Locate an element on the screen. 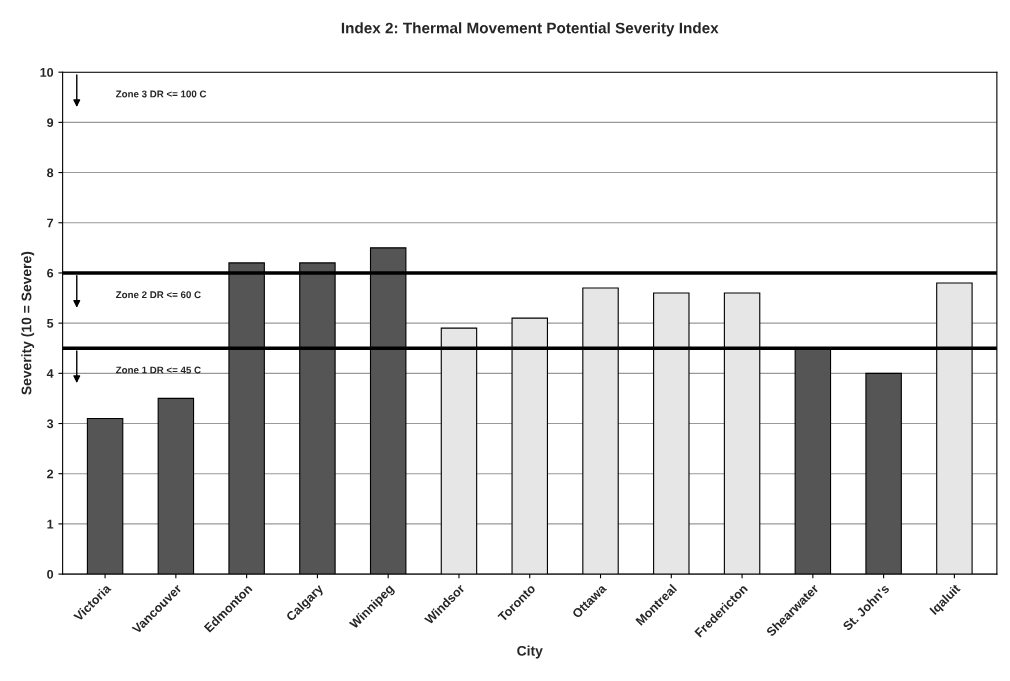 This screenshot has width=1010, height=681. y-tick-label: 8 is located at coordinates (50, 173).